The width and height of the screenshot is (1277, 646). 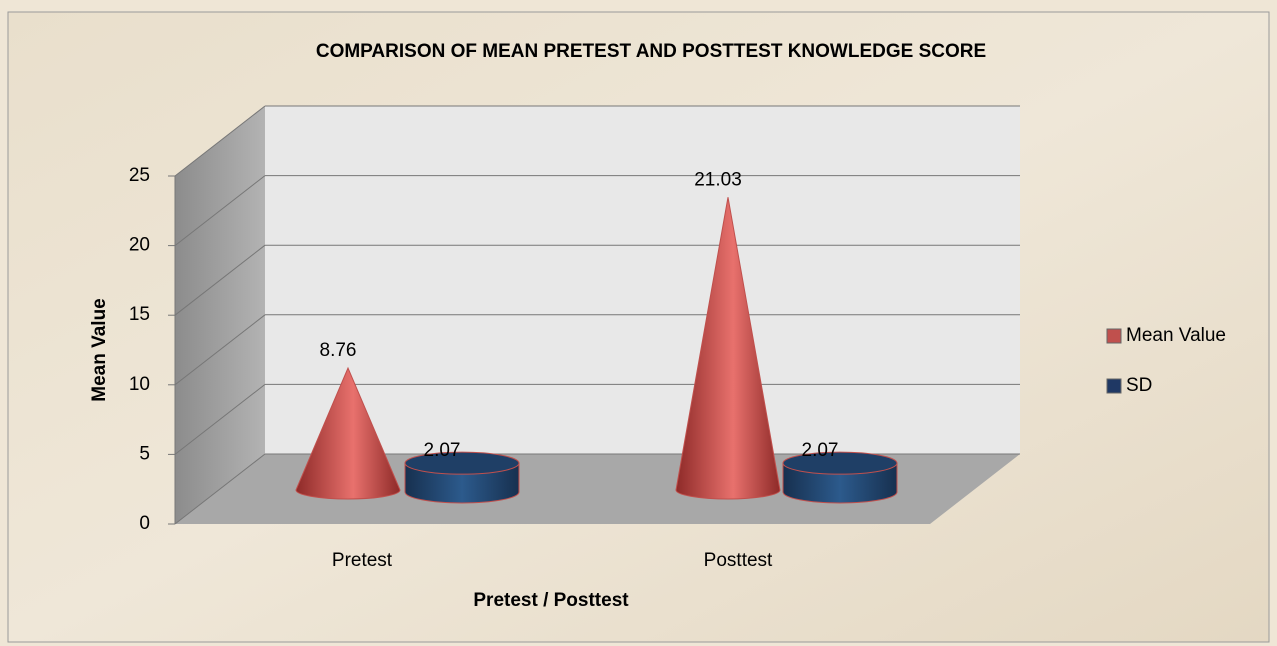 What do you see at coordinates (139, 175) in the screenshot?
I see `y-tick-label: 25` at bounding box center [139, 175].